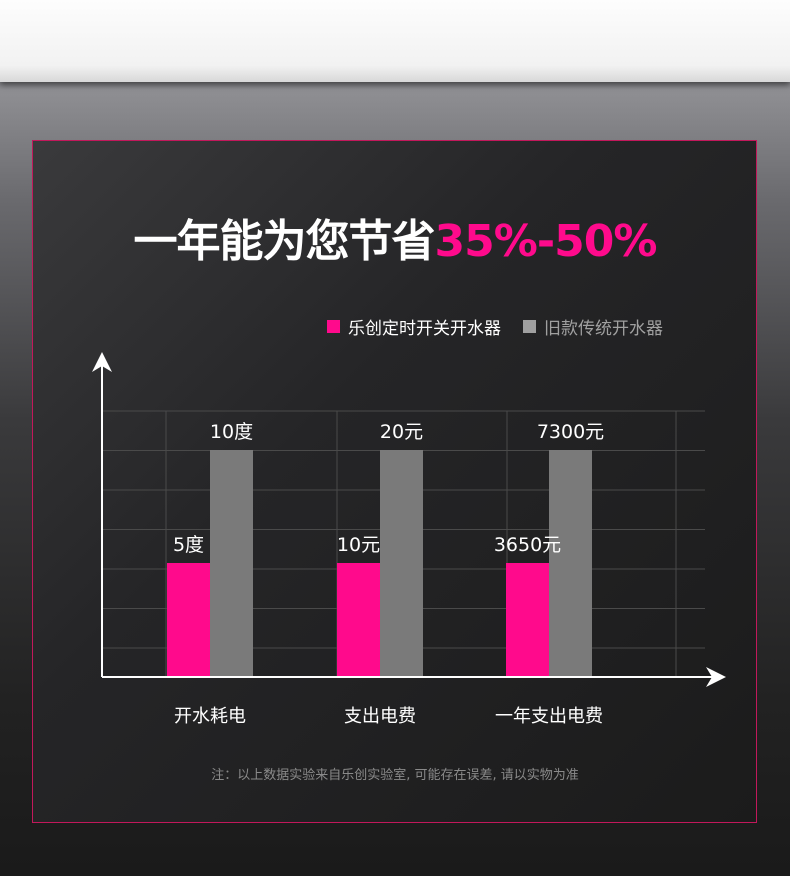  What do you see at coordinates (527, 545) in the screenshot?
I see `data-label: 3650元` at bounding box center [527, 545].